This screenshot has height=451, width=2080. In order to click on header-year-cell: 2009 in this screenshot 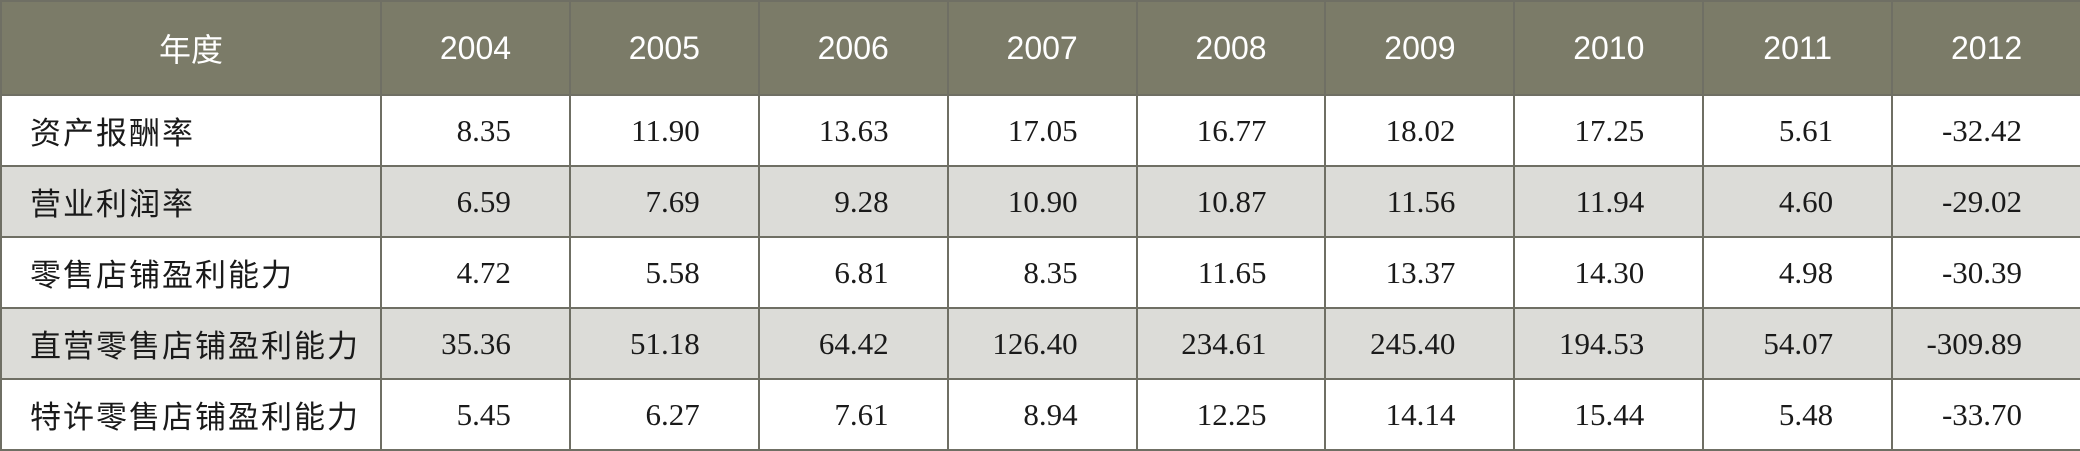, I will do `click(1420, 48)`.